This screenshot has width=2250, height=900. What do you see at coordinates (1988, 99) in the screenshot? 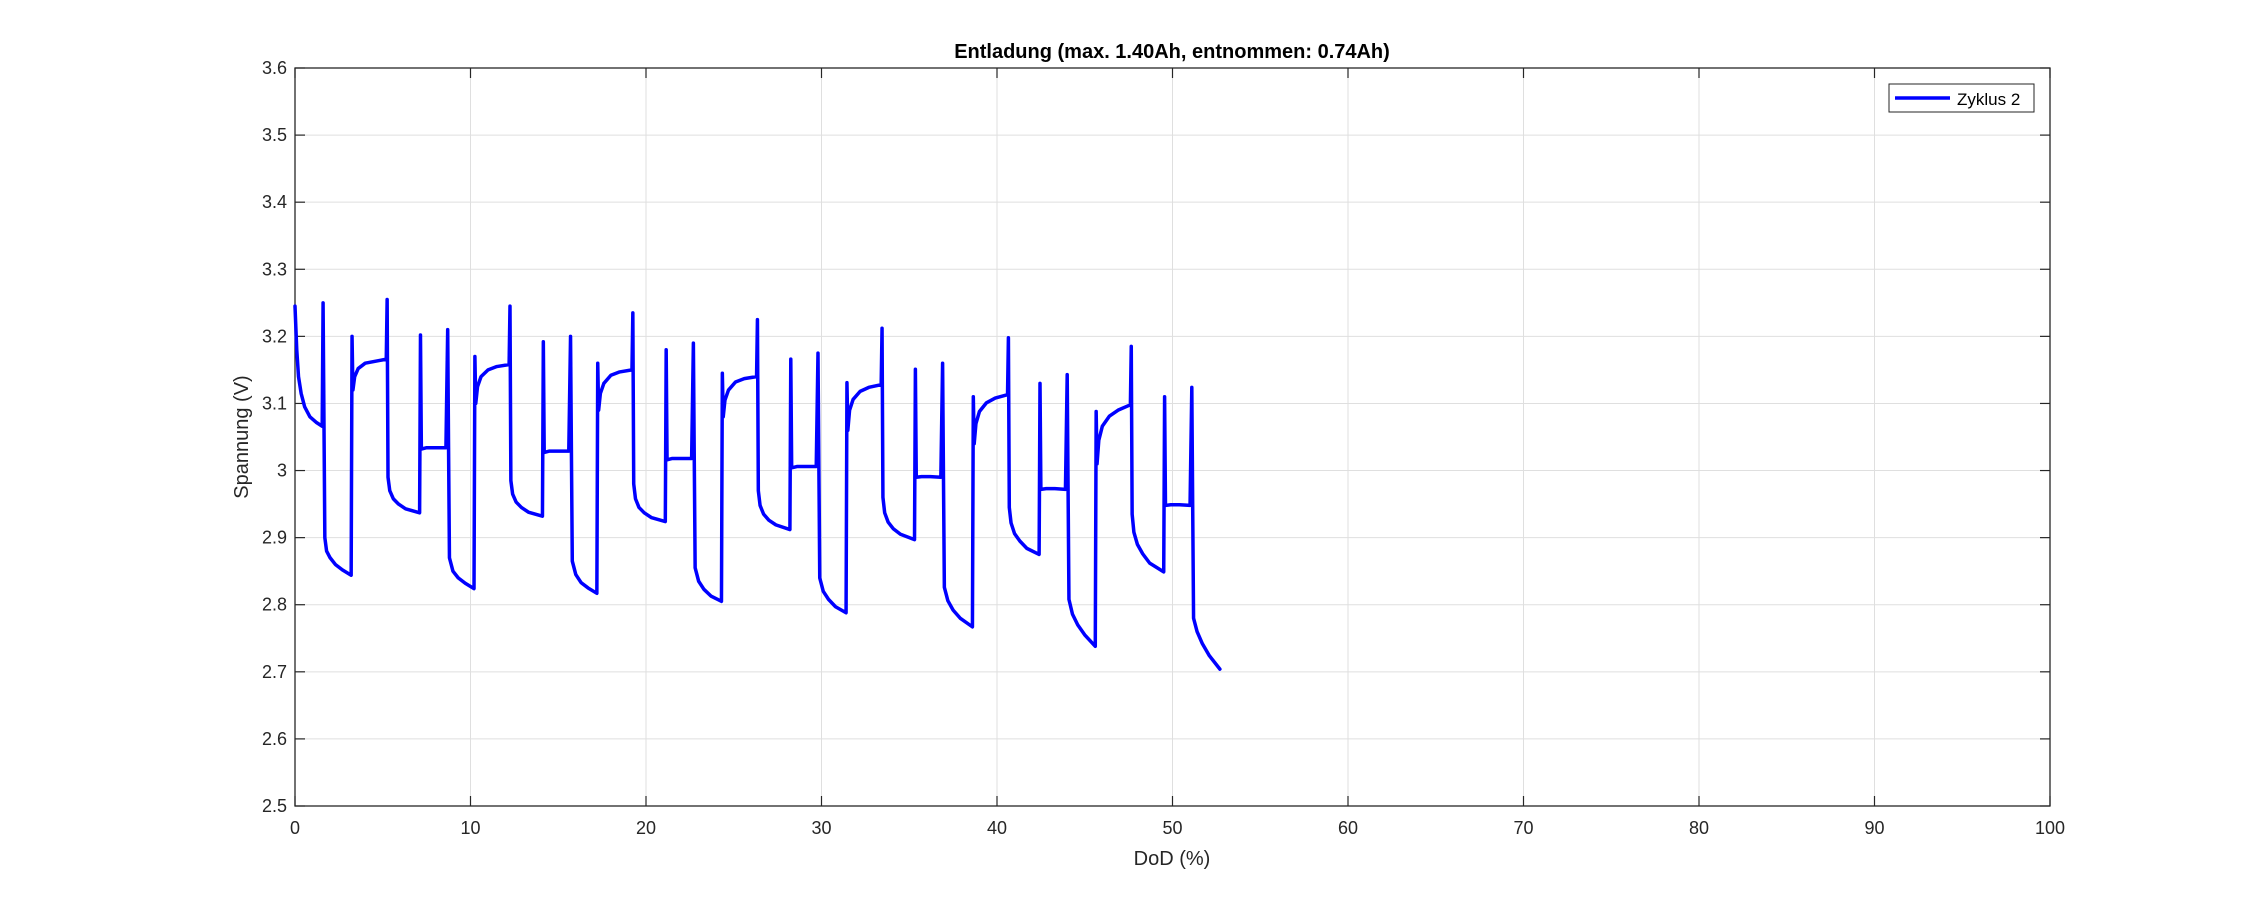
I see `legend-label: Zyklus 2` at bounding box center [1988, 99].